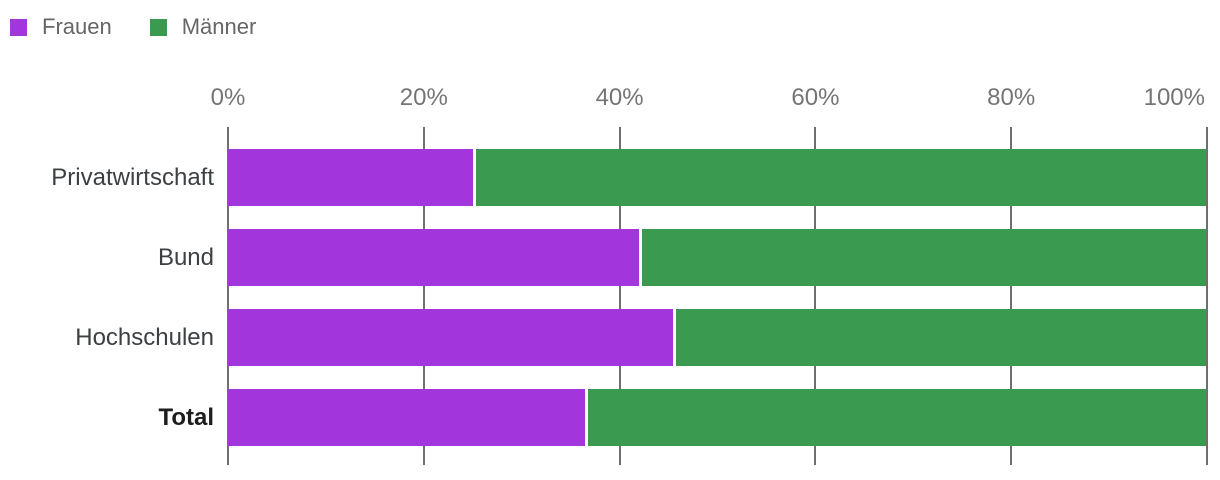 Image resolution: width=1220 pixels, height=480 pixels. Describe the element at coordinates (619, 97) in the screenshot. I see `x-tick-label-40: 40%` at that location.